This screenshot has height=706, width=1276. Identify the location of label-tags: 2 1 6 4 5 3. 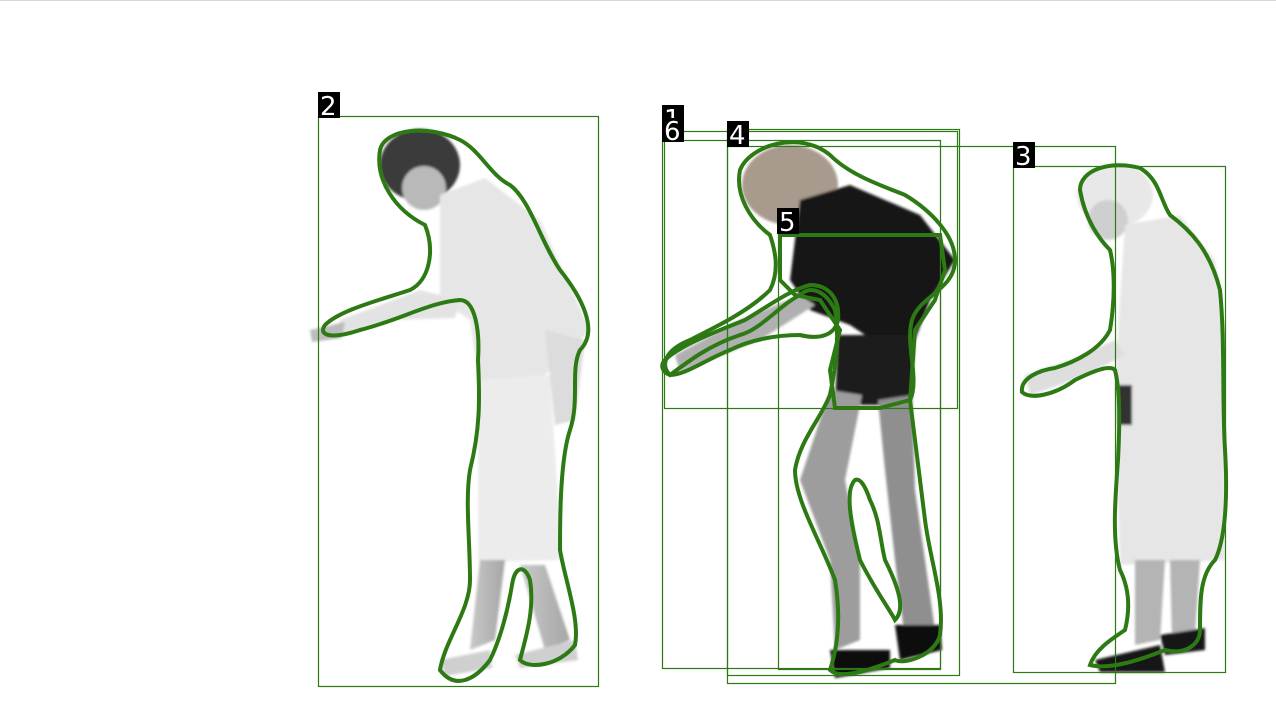
(676, 165).